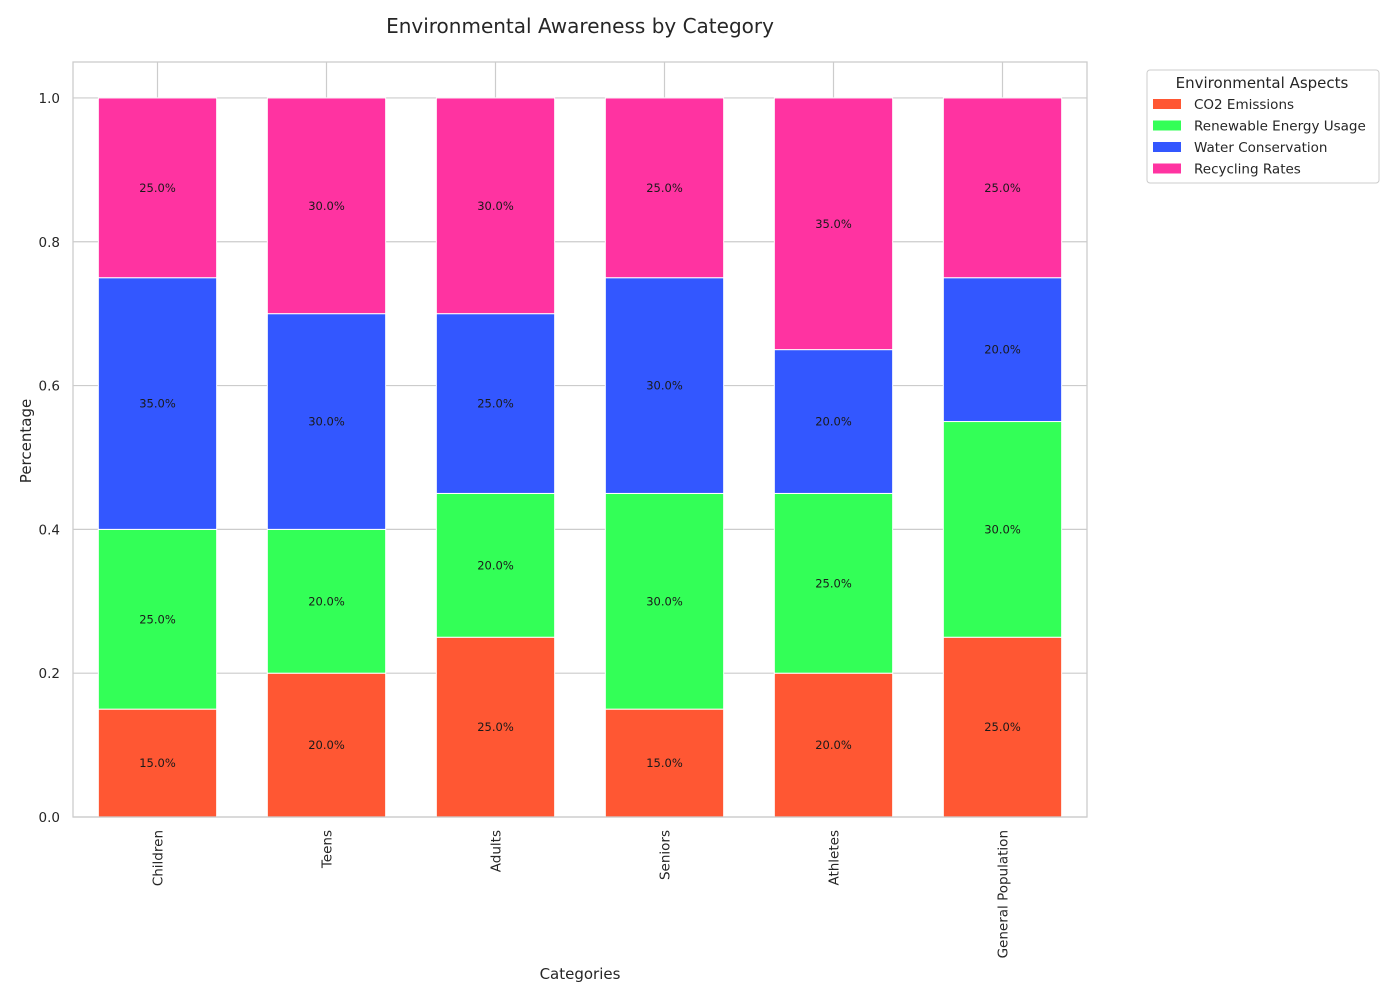  Describe the element at coordinates (1280, 127) in the screenshot. I see `legend-label: Renewable Energy Usage` at that location.